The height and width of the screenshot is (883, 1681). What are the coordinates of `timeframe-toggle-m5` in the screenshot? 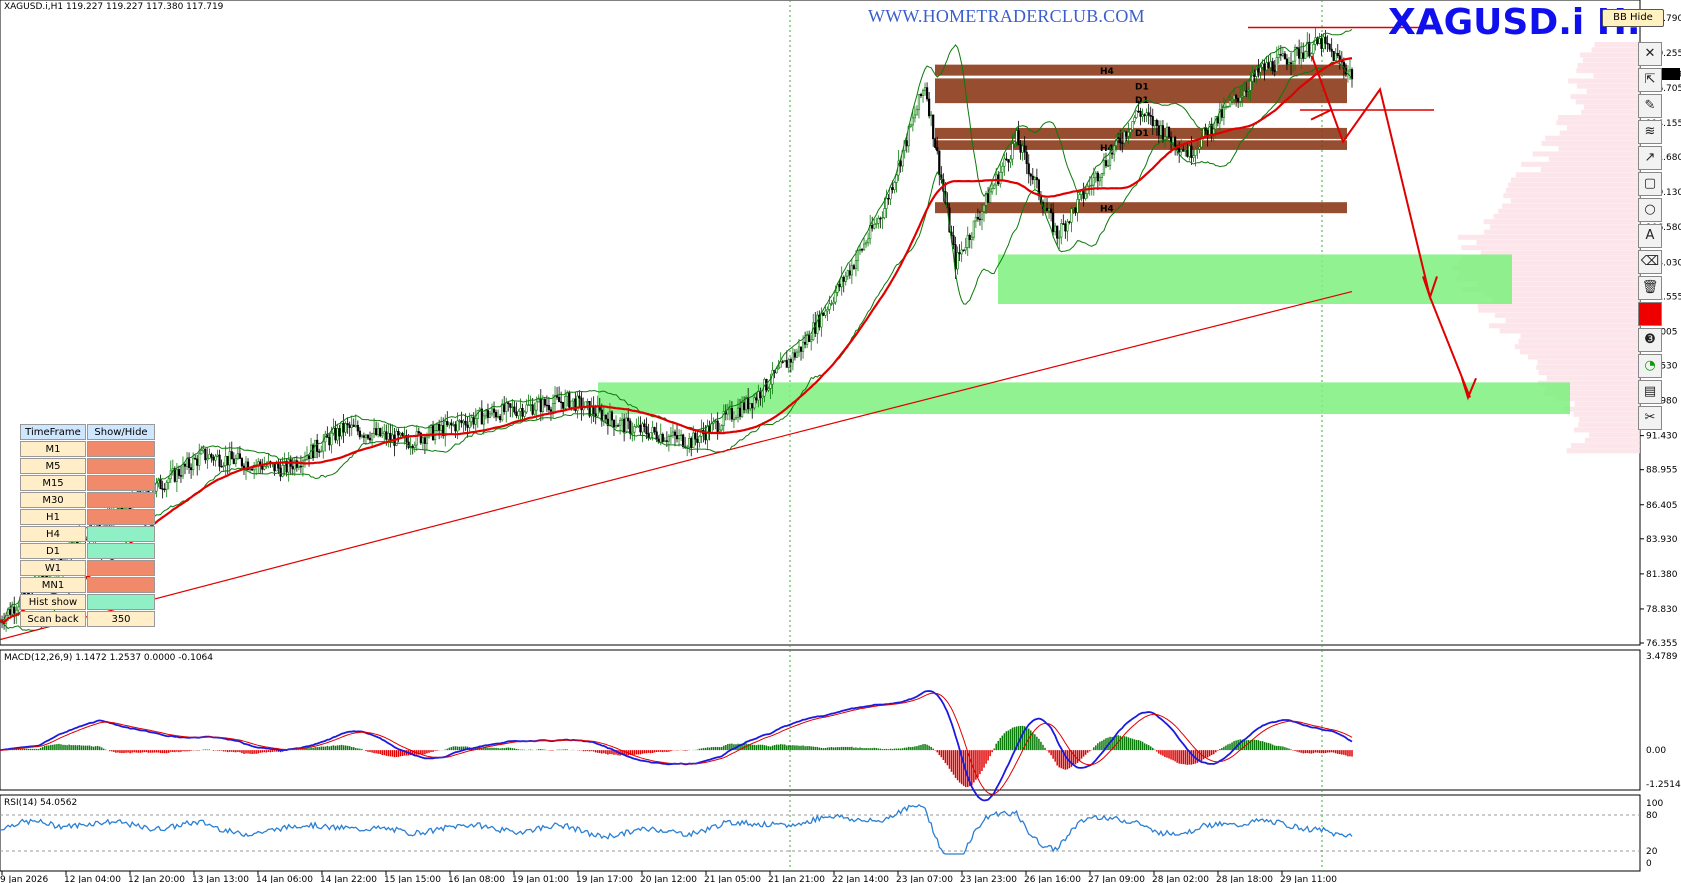 It's located at (121, 466).